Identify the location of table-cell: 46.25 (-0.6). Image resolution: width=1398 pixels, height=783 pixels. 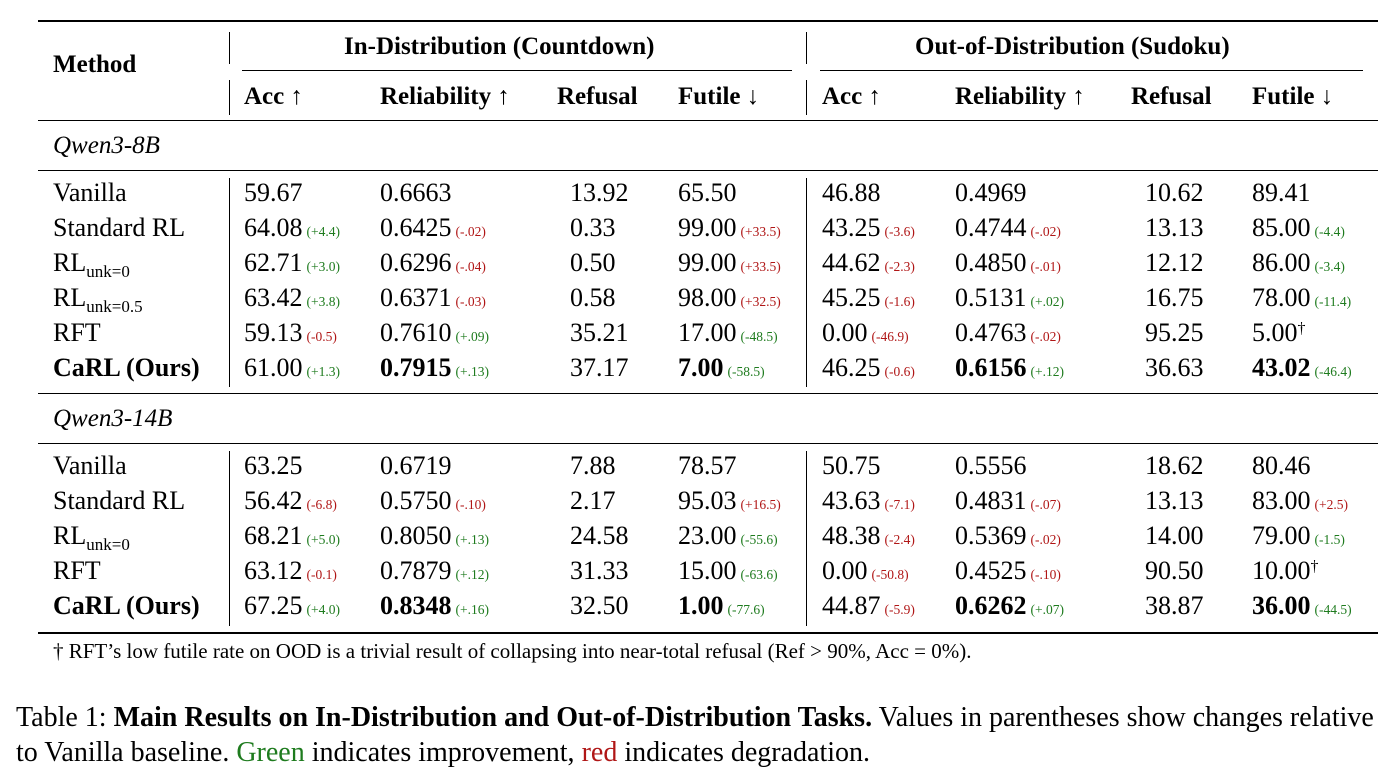
(868, 368).